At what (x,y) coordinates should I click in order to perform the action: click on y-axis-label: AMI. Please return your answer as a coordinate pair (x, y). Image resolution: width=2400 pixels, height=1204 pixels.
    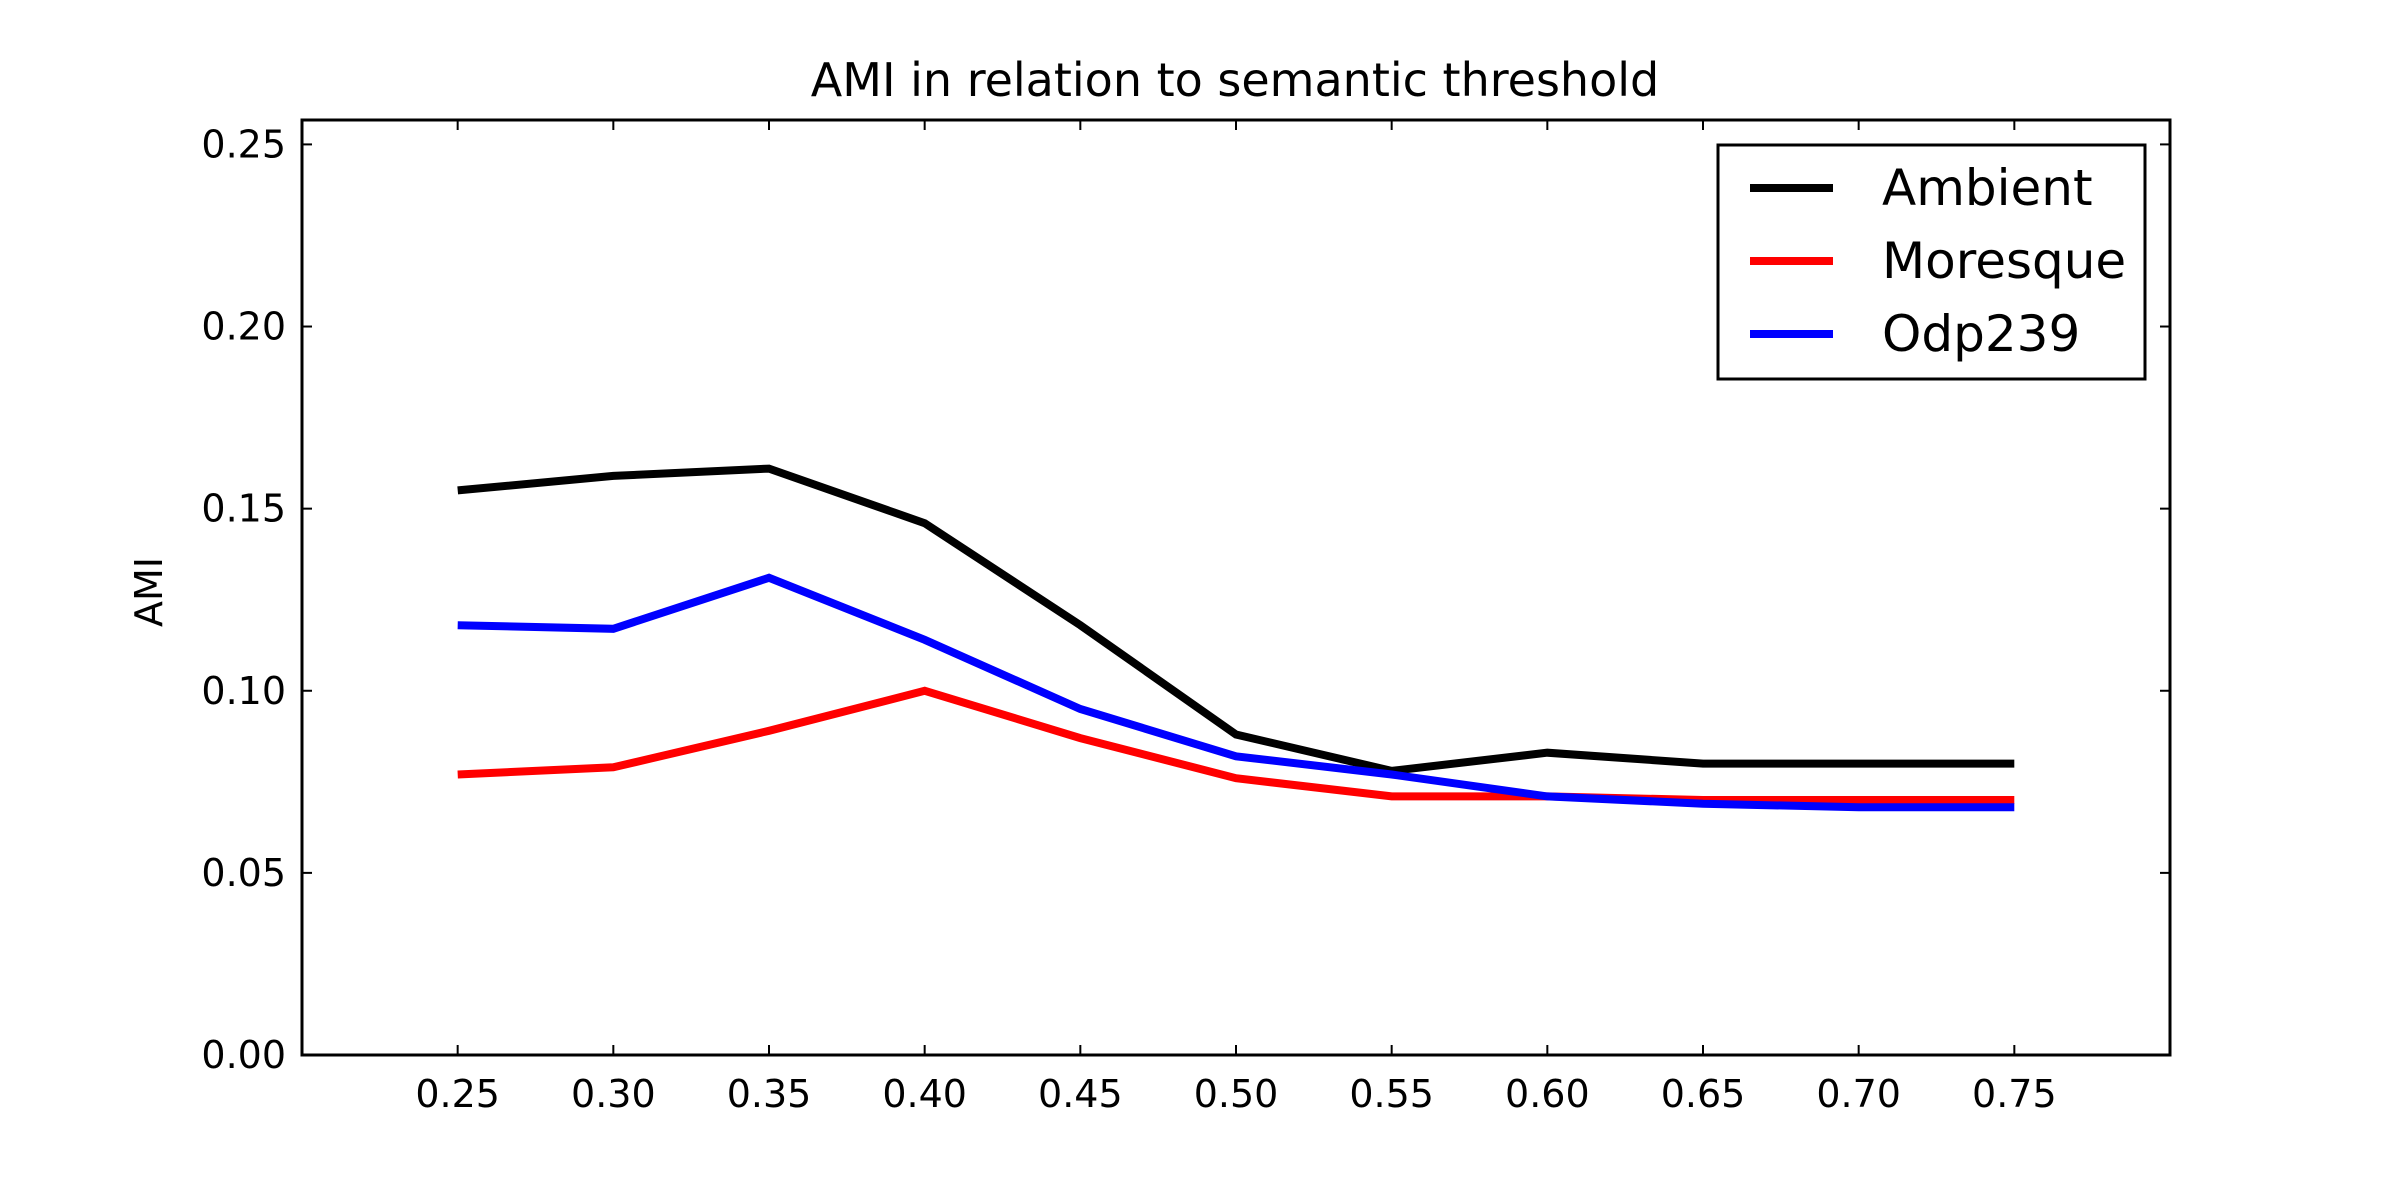
    Looking at the image, I should click on (149, 592).